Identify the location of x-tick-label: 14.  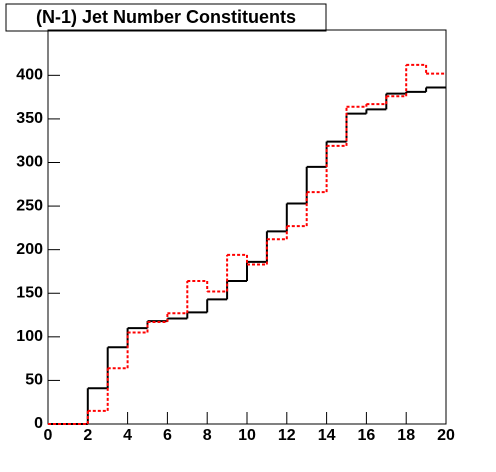
(327, 435).